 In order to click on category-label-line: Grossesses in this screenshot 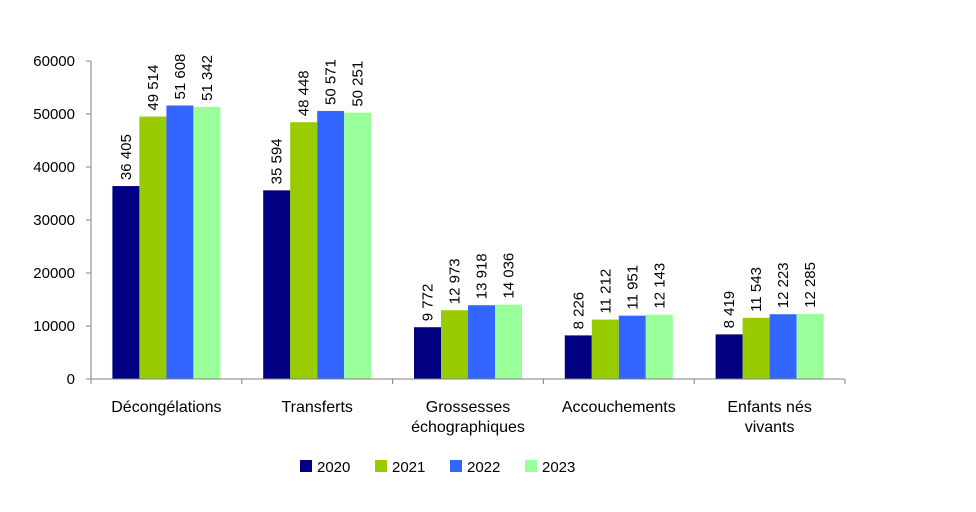, I will do `click(468, 407)`.